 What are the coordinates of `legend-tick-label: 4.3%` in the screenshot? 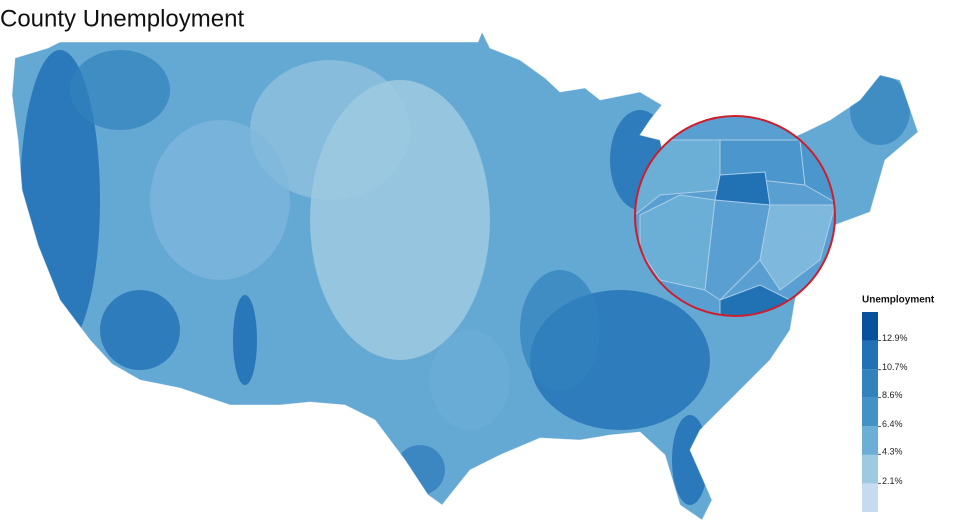 It's located at (892, 452).